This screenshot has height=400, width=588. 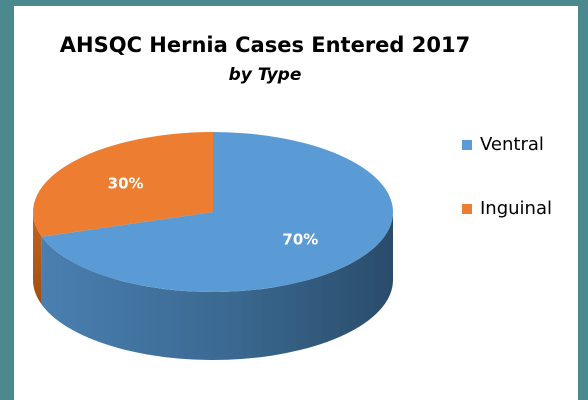 I want to click on data-label: 70%, so click(x=300, y=240).